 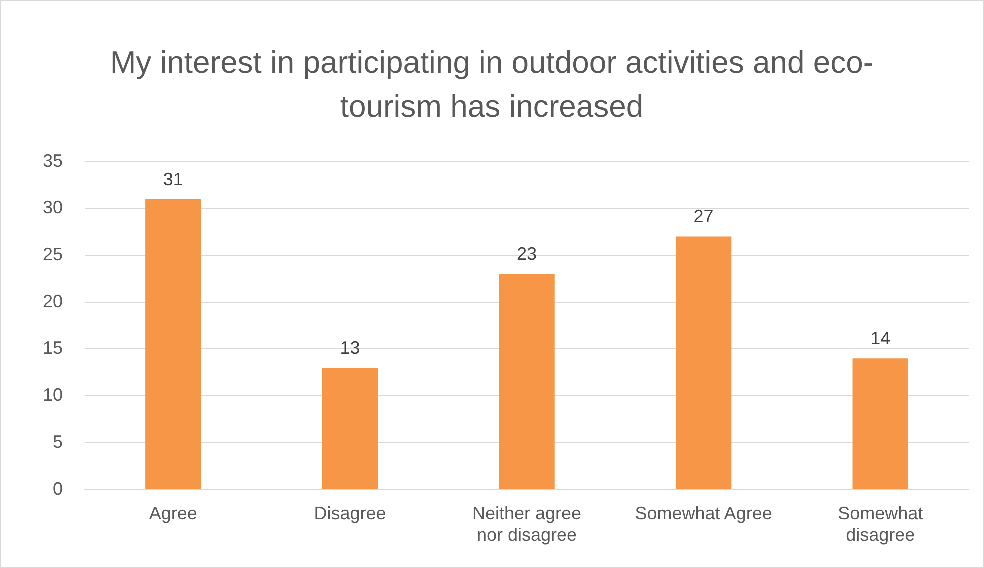 I want to click on y-tick-label: 25, so click(x=53, y=254).